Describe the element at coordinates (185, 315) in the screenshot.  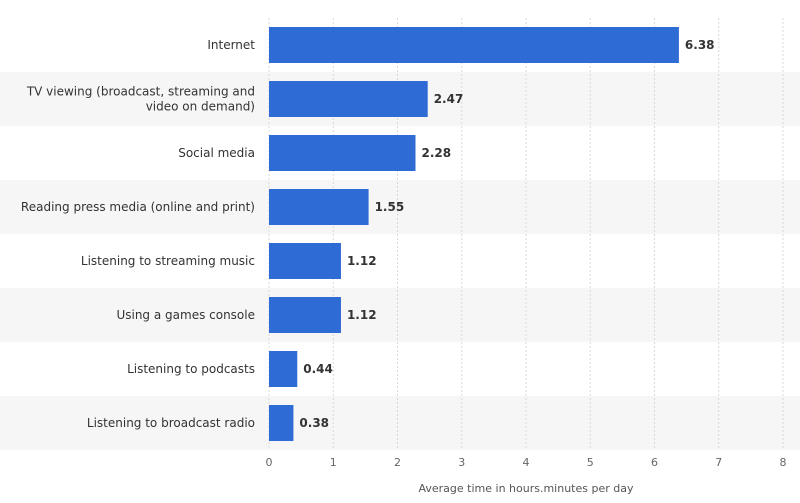
I see `category-label: Using a games console` at that location.